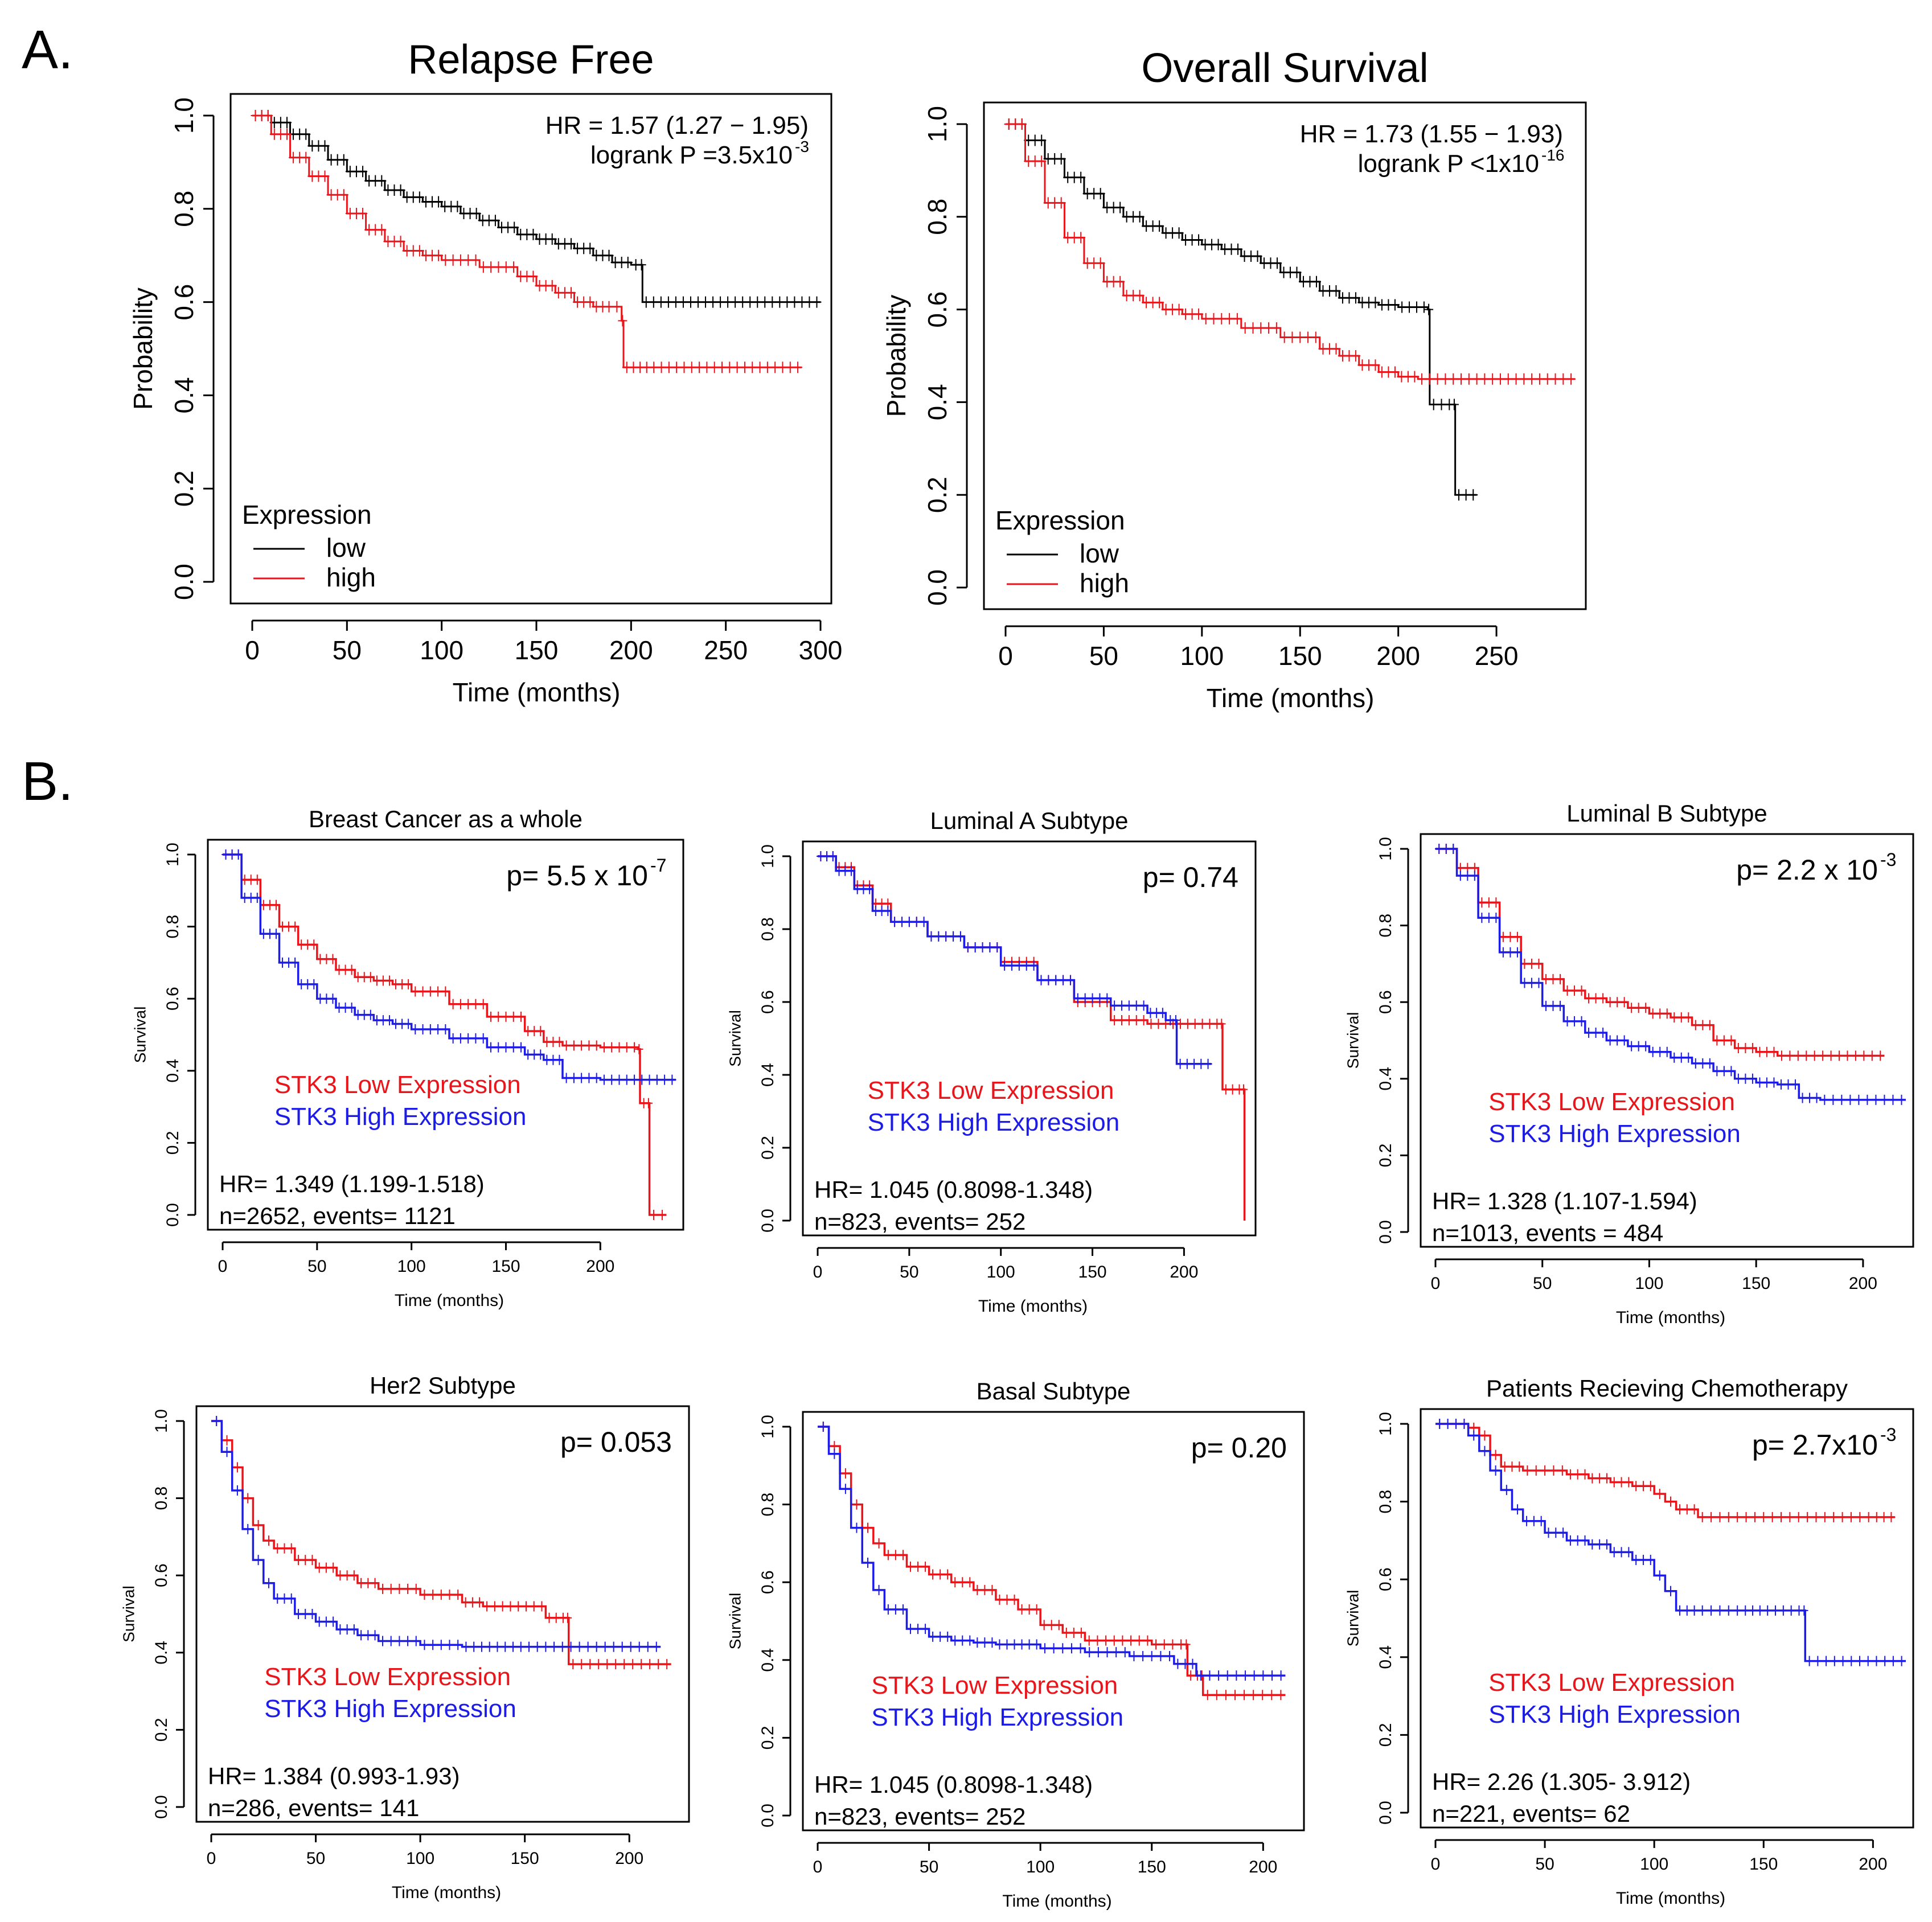 The height and width of the screenshot is (1922, 1932). Describe the element at coordinates (400, 1117) in the screenshot. I see `legend-high-expression: STK3 High Expression` at that location.